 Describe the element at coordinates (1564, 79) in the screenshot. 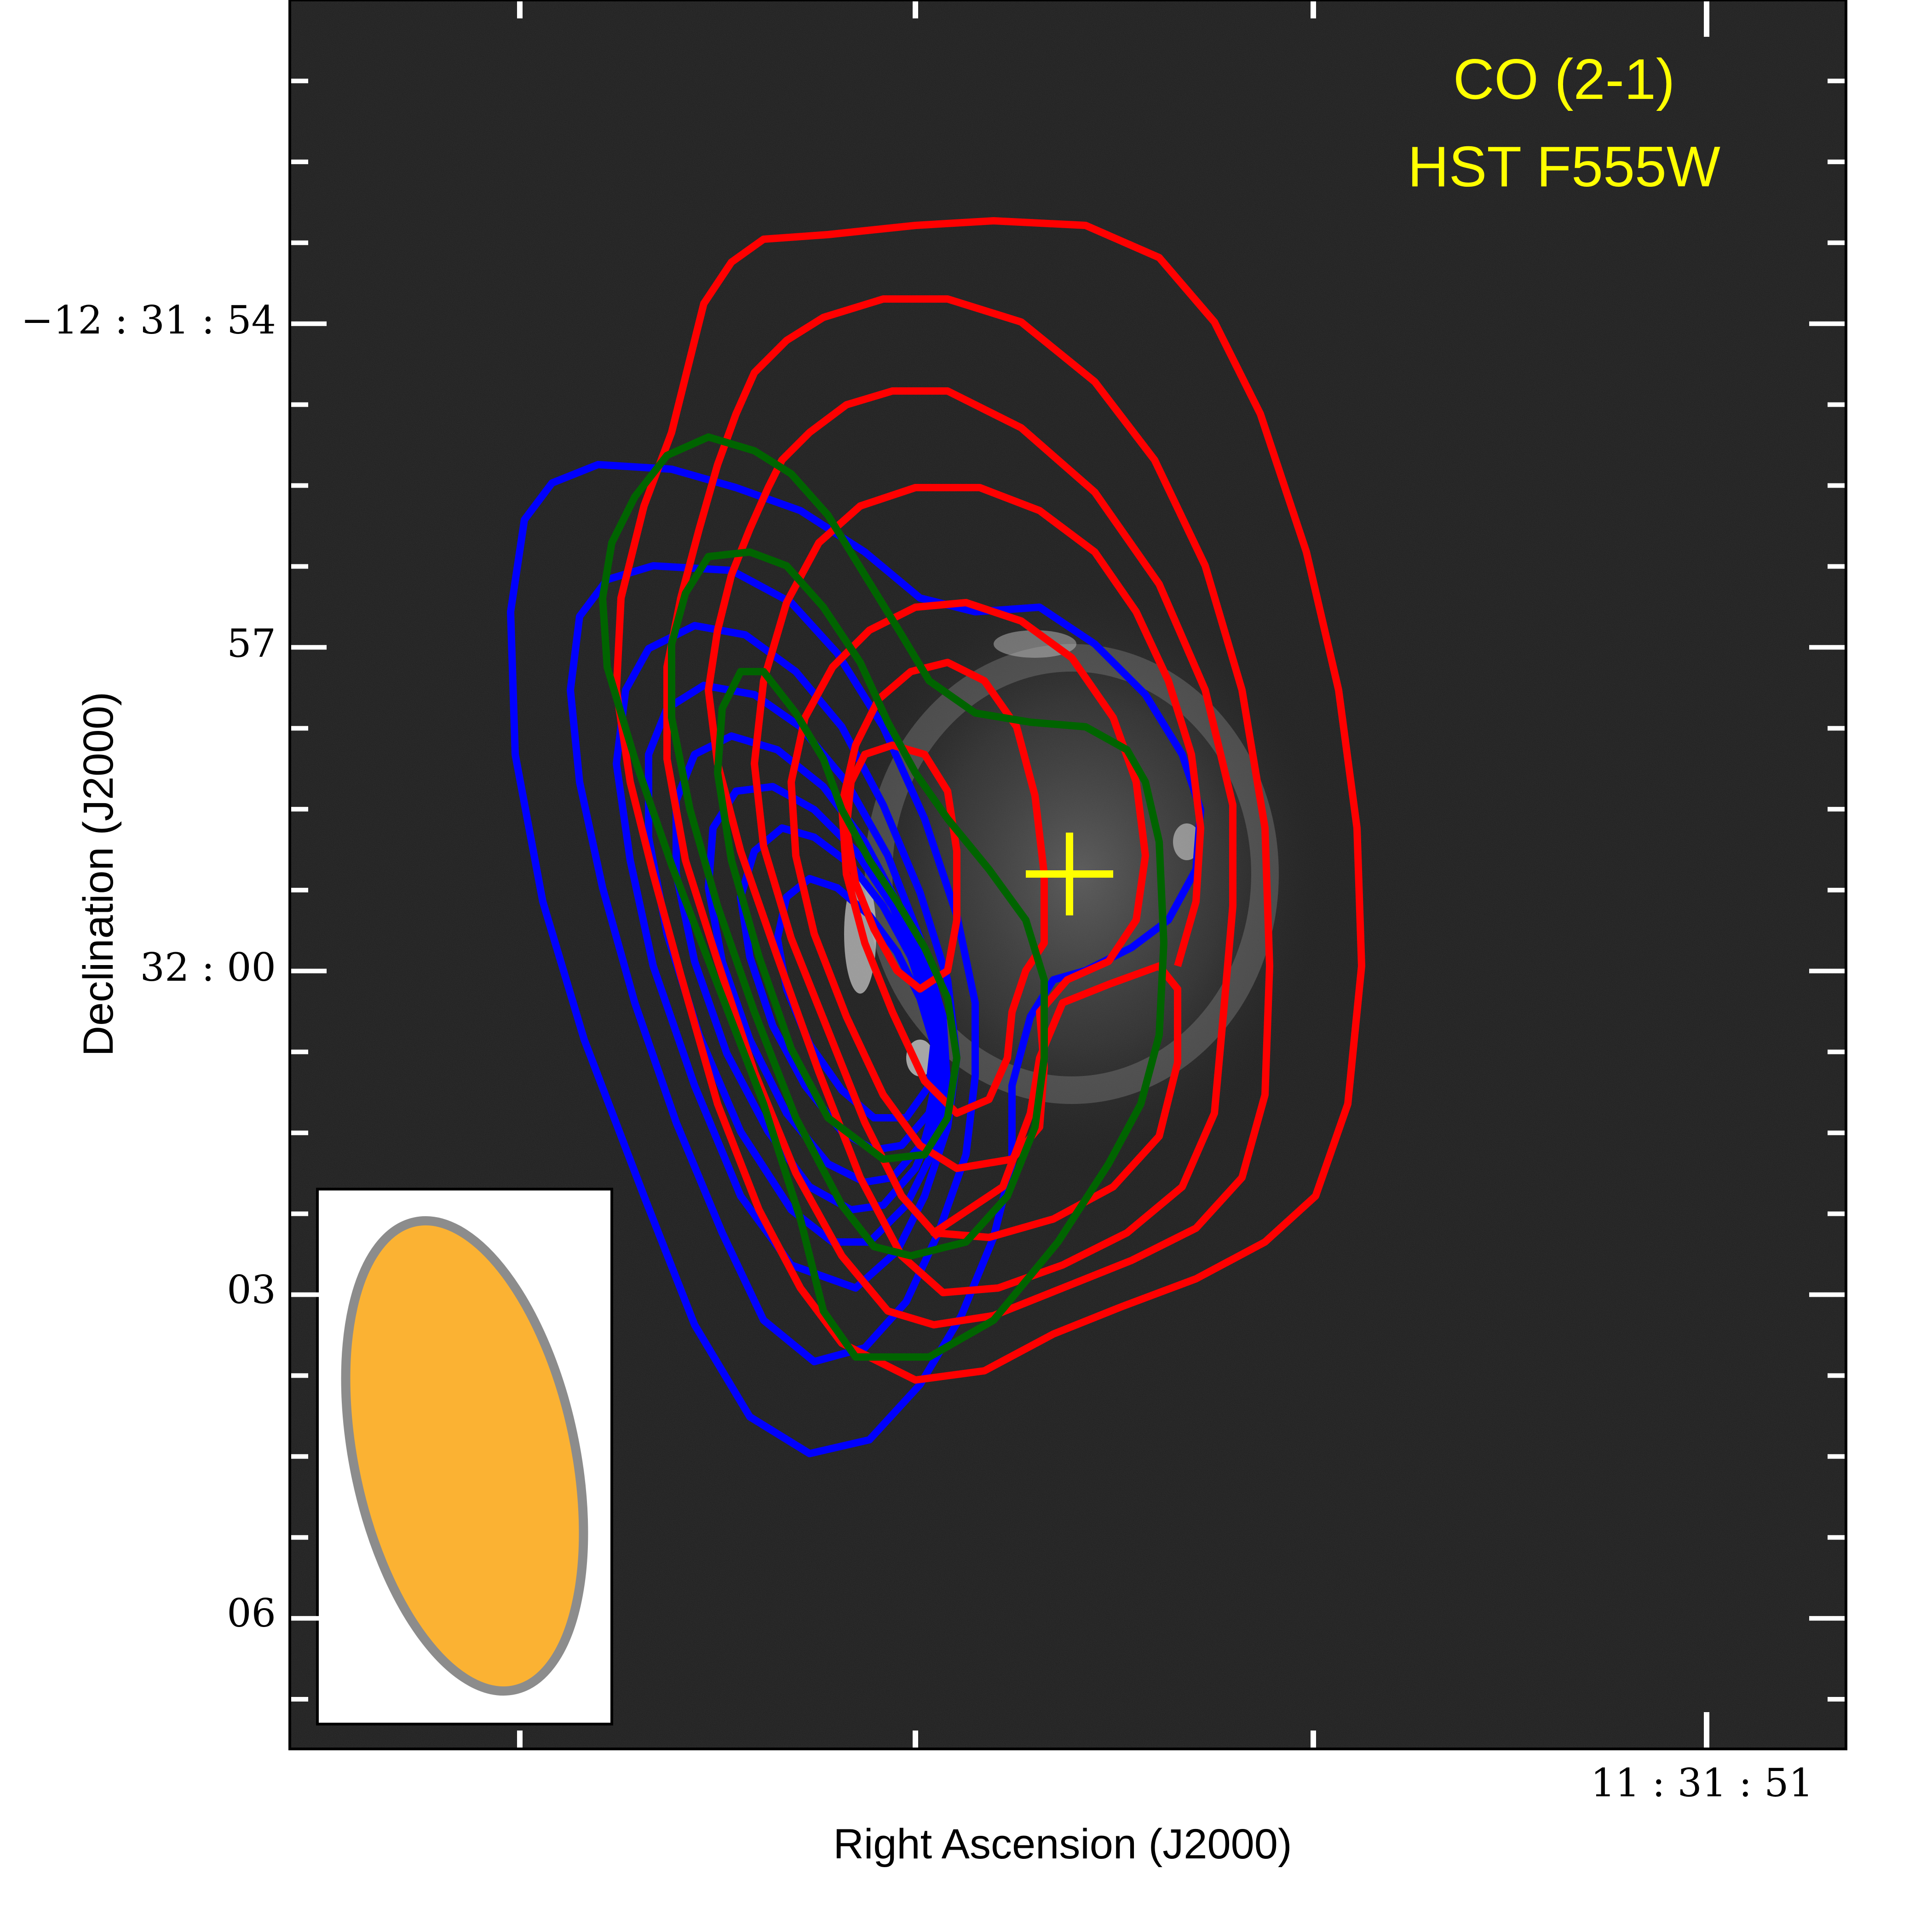

I see `label-line-1: CO (2-1)` at that location.